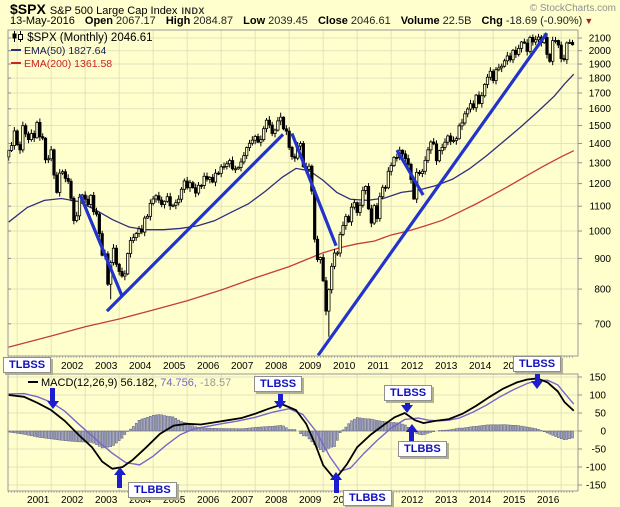 The image size is (620, 507). Describe the element at coordinates (113, 11) in the screenshot. I see `index-name: S&P 500 Large Cap Index` at that location.